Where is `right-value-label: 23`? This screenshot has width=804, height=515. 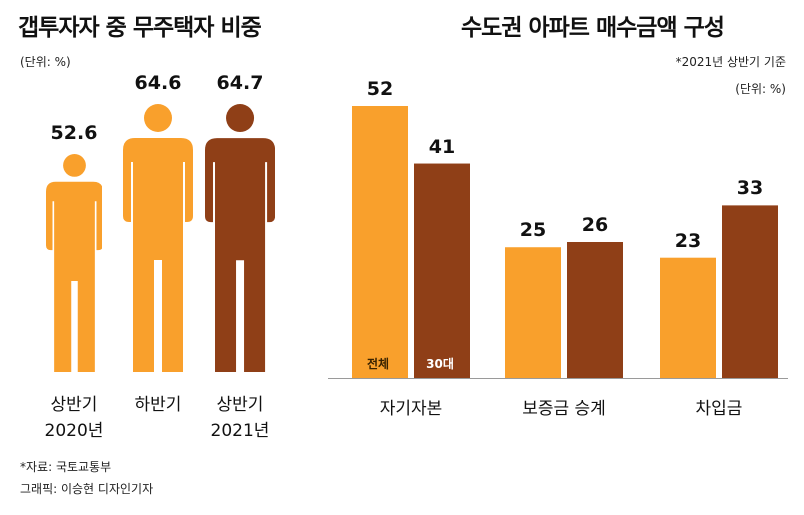 right-value-label: 23 is located at coordinates (688, 240).